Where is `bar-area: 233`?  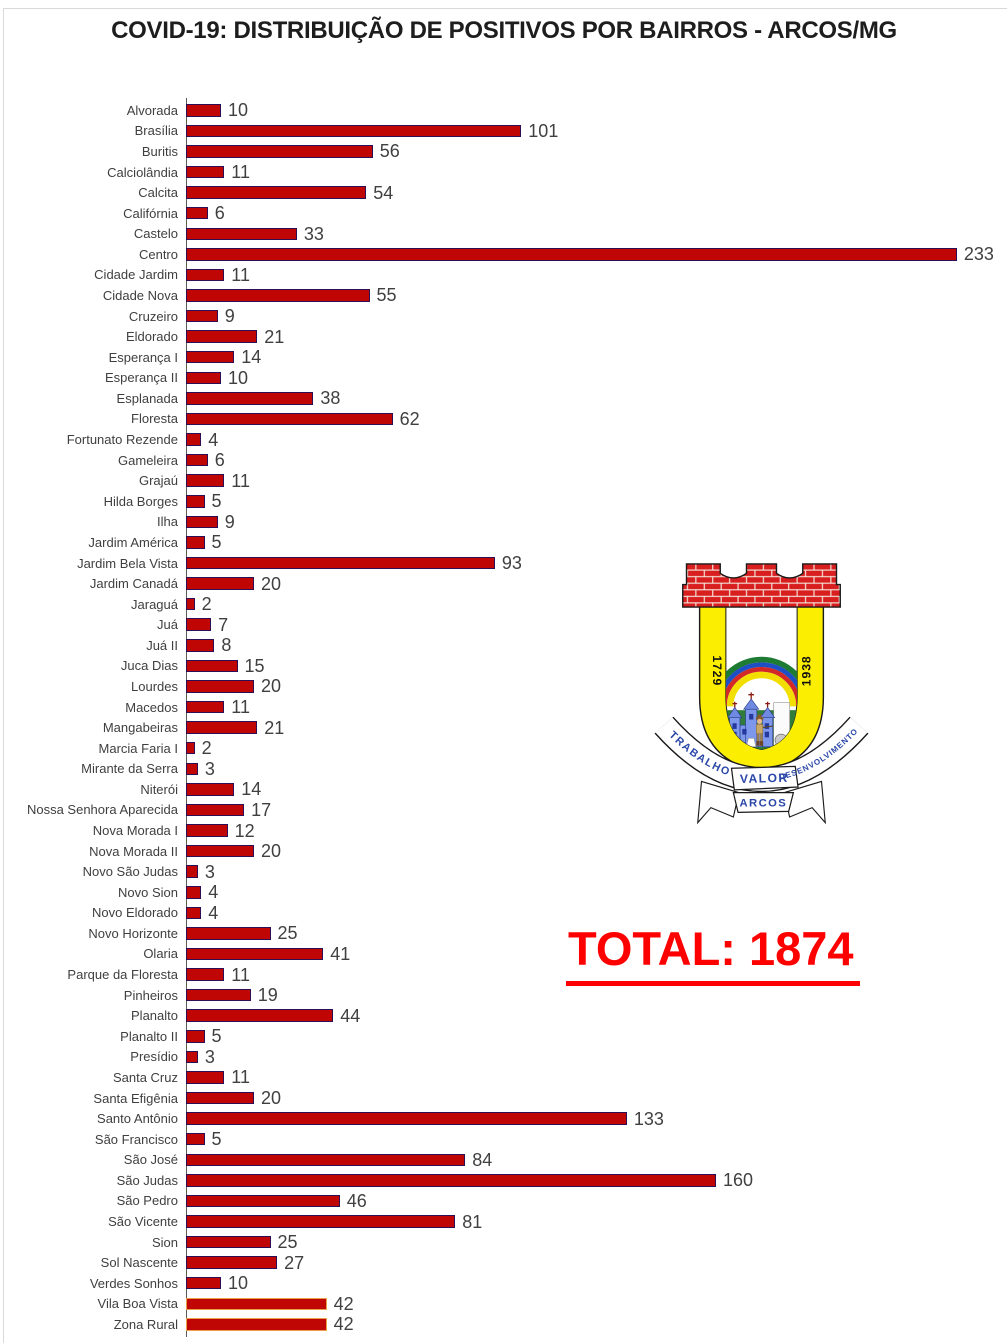
bar-area: 233 is located at coordinates (597, 254).